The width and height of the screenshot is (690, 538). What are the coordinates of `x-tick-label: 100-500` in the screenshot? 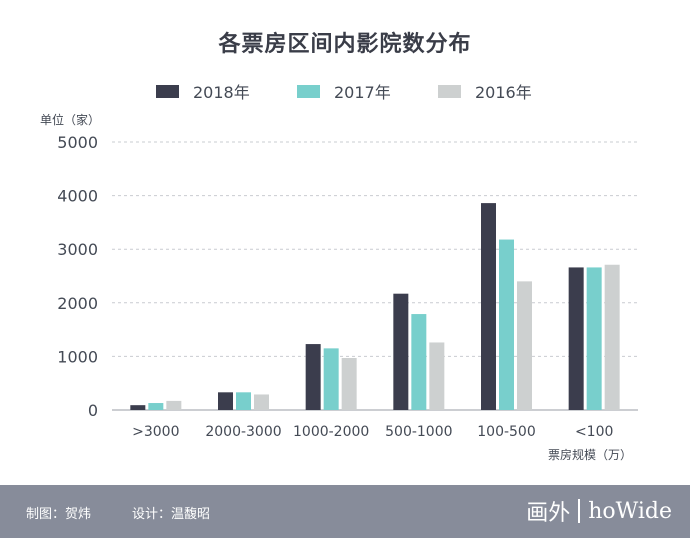 It's located at (506, 432).